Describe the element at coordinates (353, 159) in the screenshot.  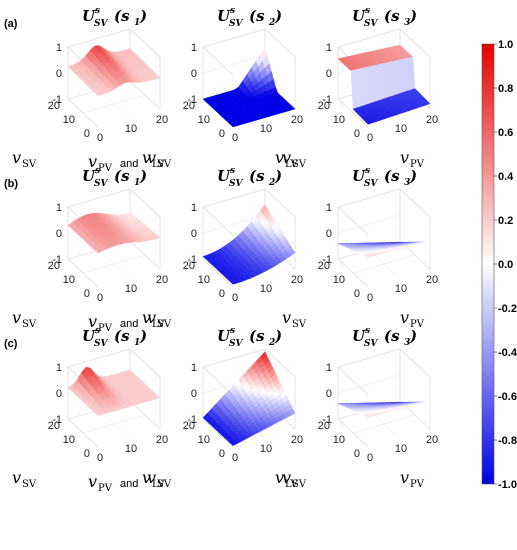
I see `axis-labels-0-2: v SV v PV` at that location.